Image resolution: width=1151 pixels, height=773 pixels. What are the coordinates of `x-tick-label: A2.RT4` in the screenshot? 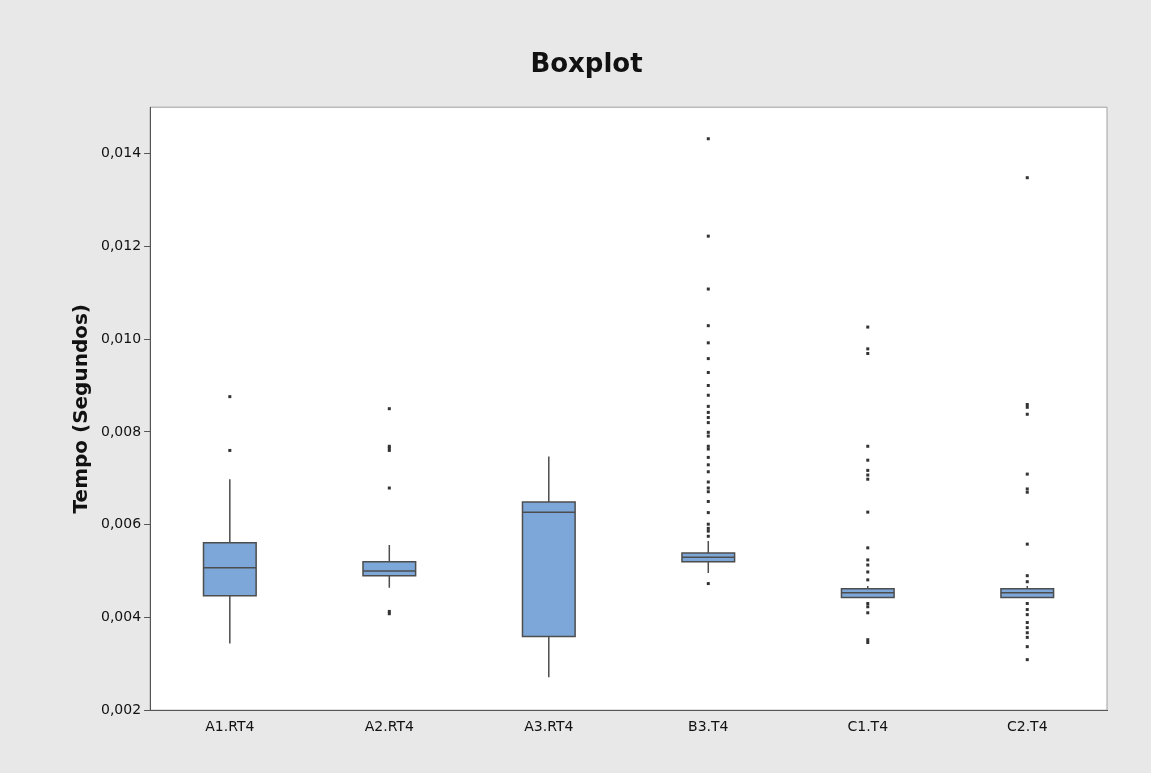 It's located at (389, 726).